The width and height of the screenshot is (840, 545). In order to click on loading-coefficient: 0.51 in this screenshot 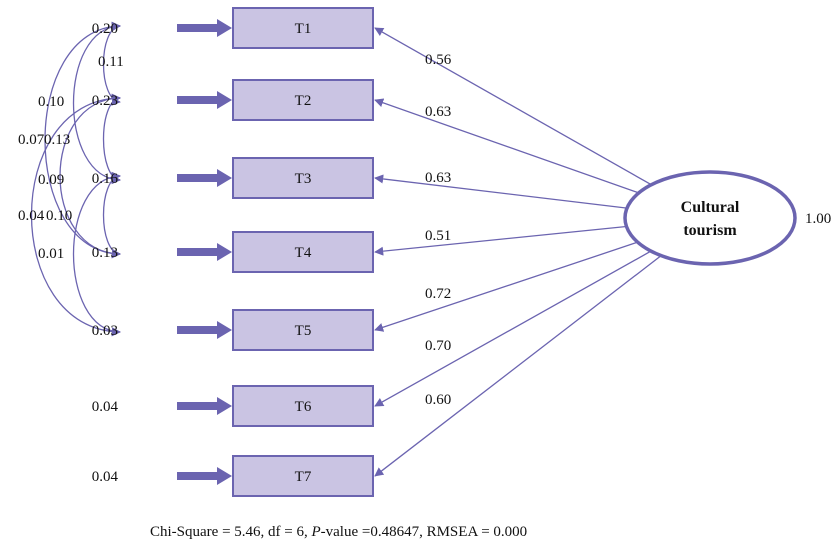, I will do `click(438, 236)`.